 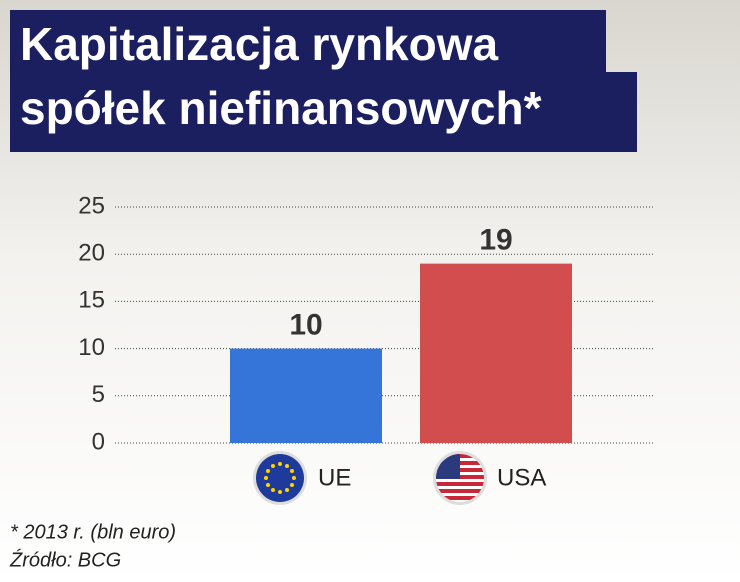 What do you see at coordinates (91, 347) in the screenshot?
I see `y-tick-label: 10` at bounding box center [91, 347].